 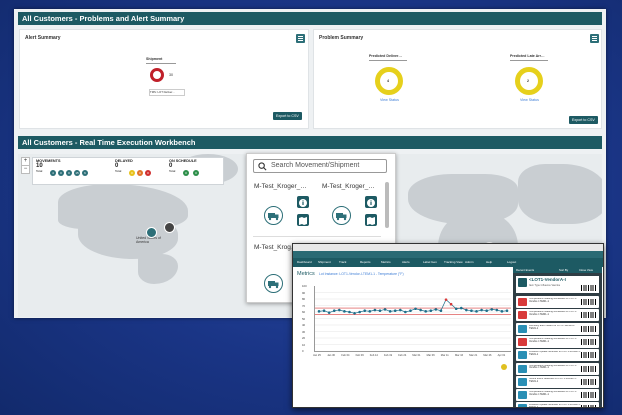 What do you see at coordinates (430, 262) in the screenshot?
I see `nav-item-6: Label Gen` at bounding box center [430, 262].